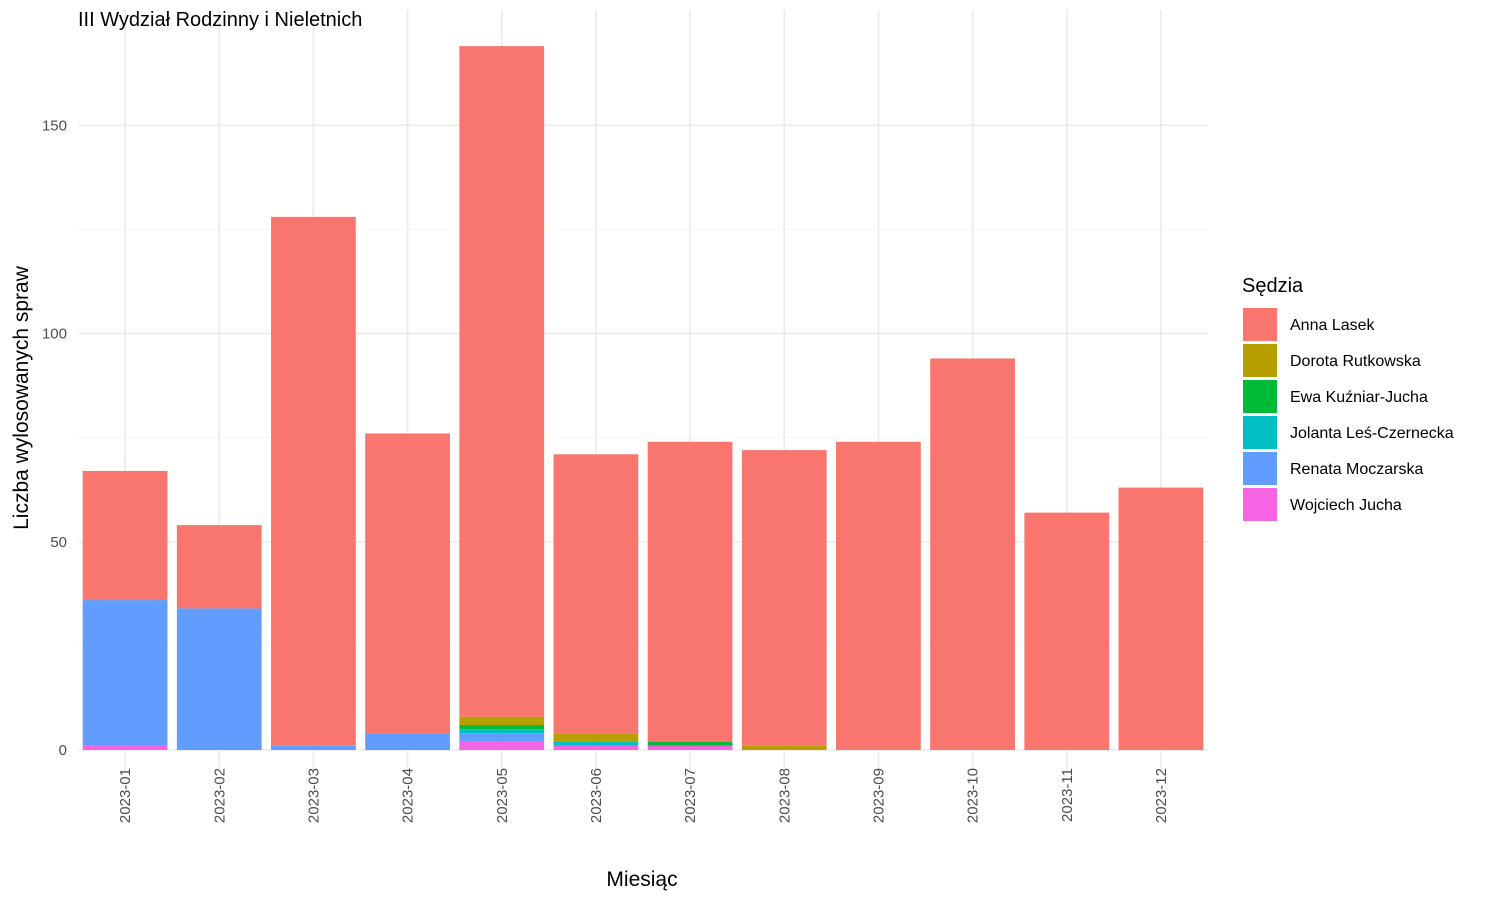 This screenshot has width=1500, height=900. I want to click on x-tick-label: 2023-01, so click(125, 795).